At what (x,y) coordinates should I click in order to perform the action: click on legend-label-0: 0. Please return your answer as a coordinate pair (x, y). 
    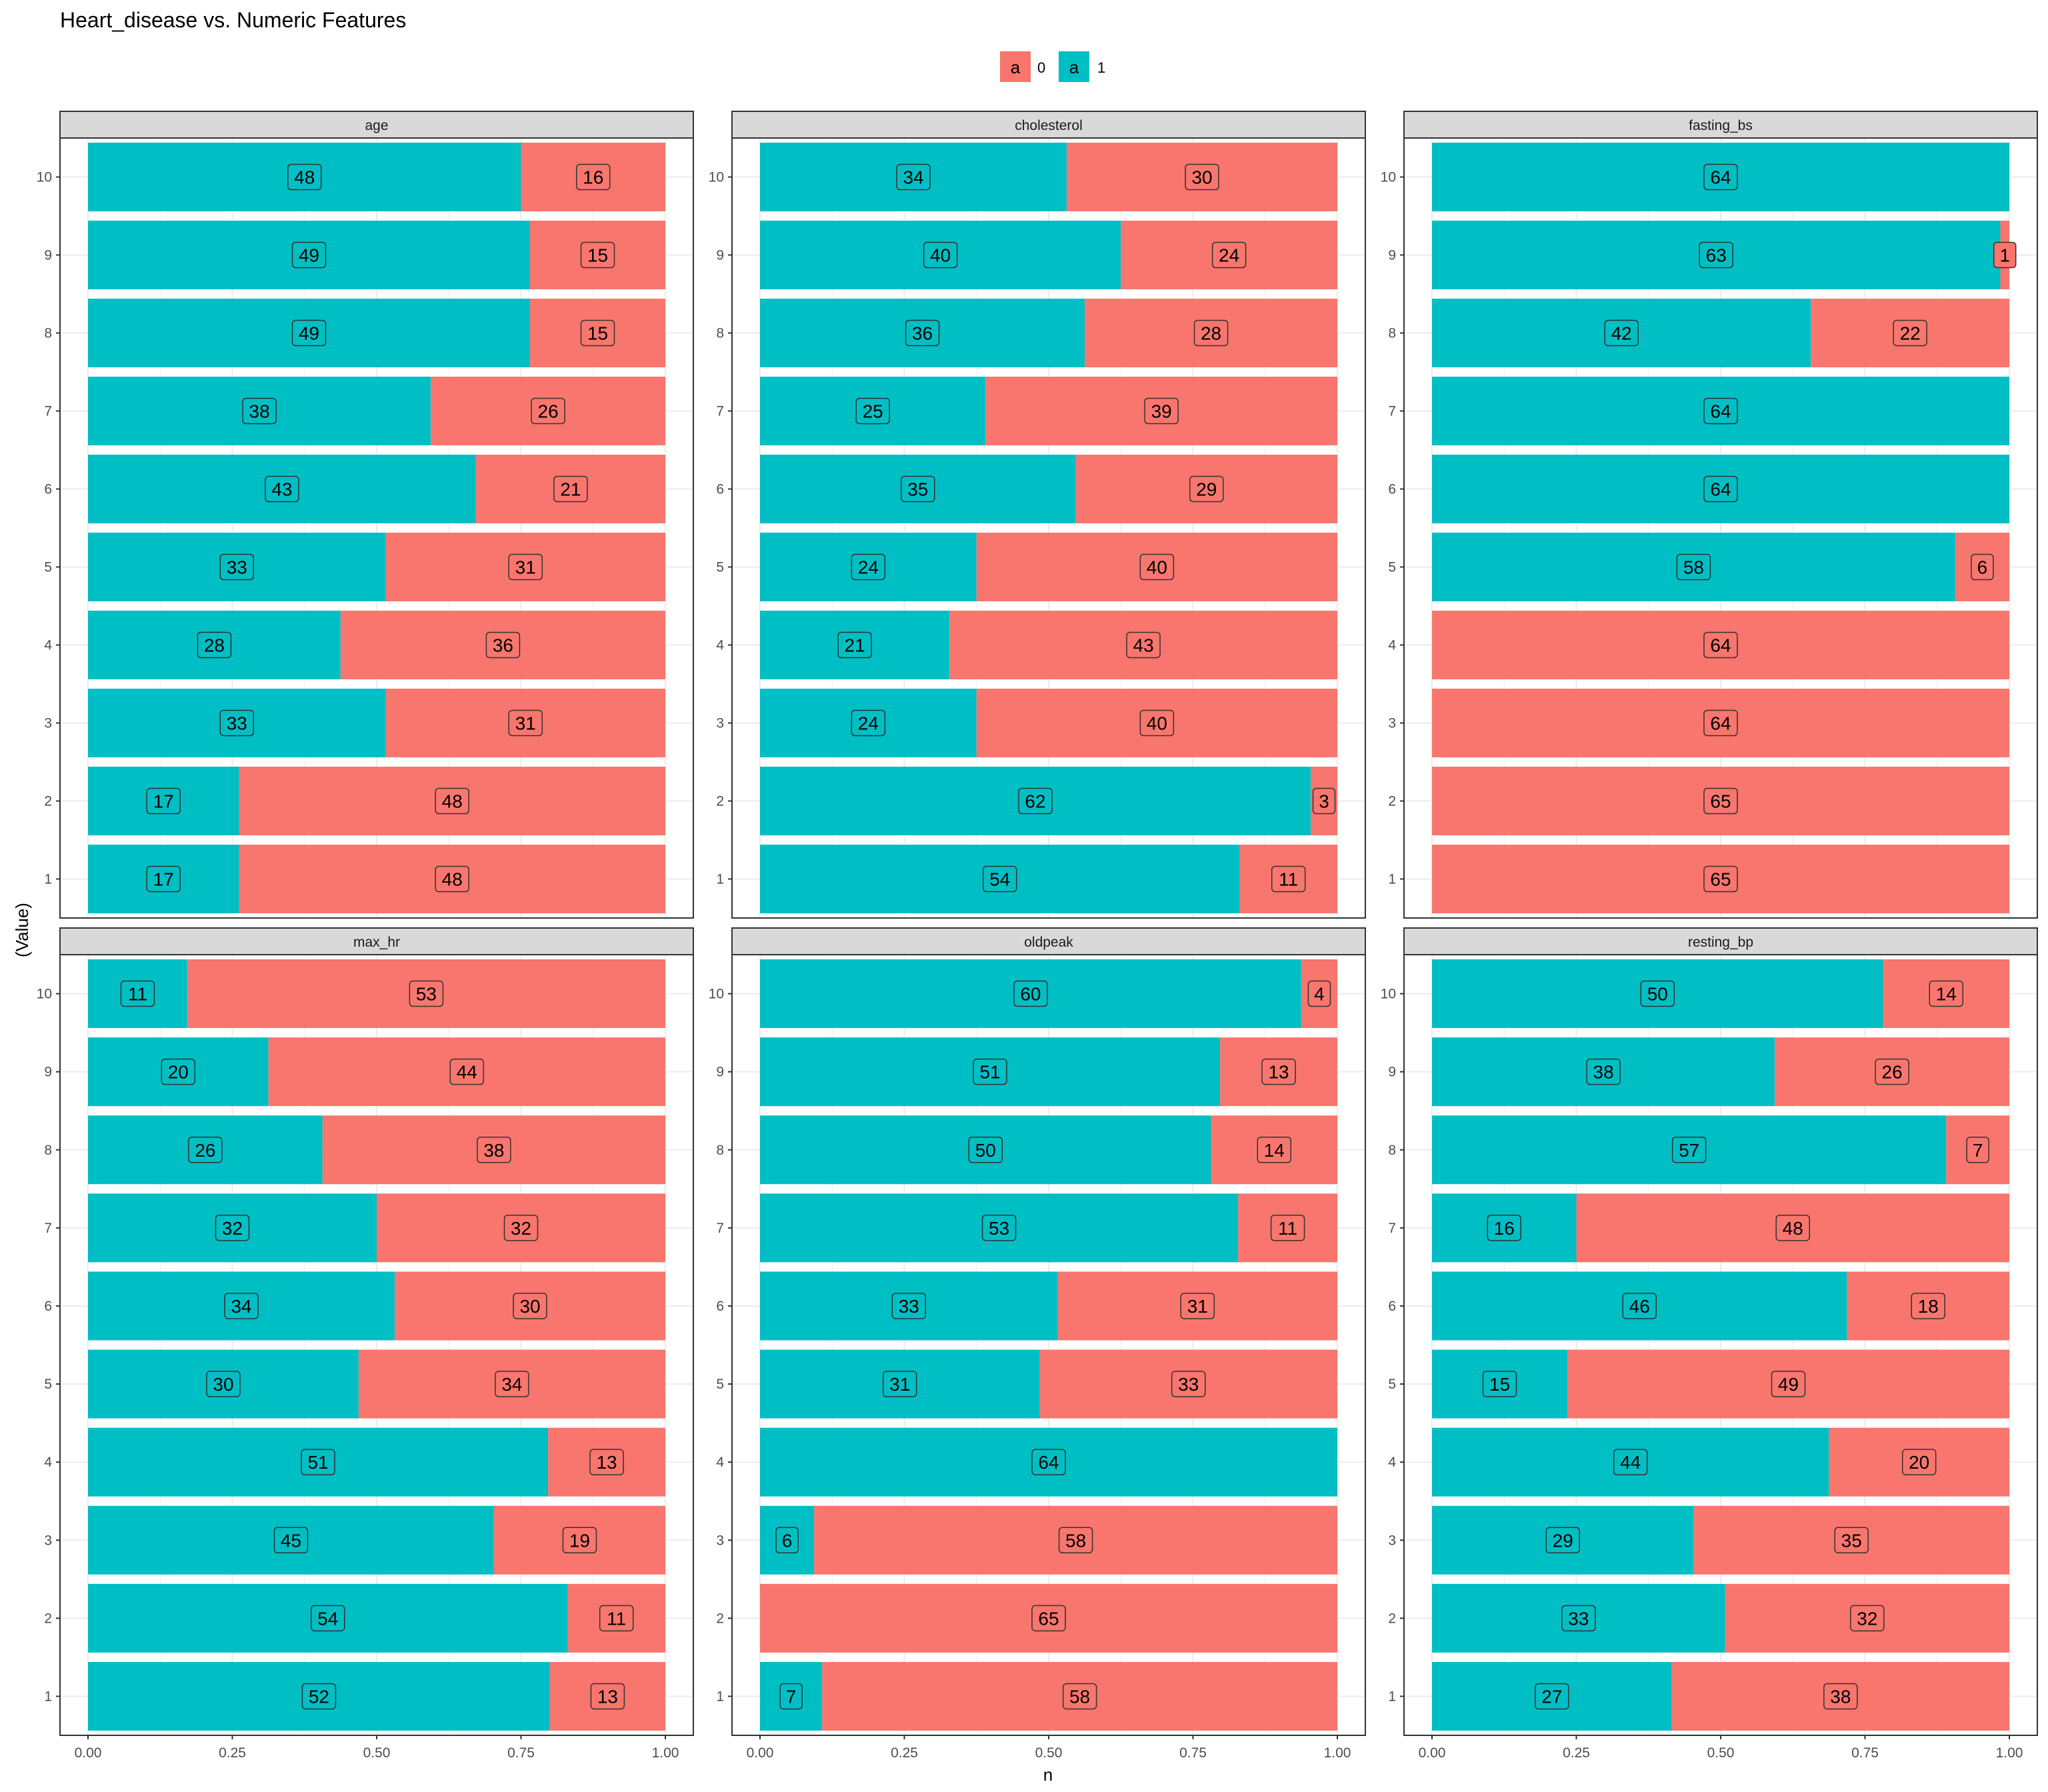
    Looking at the image, I should click on (1041, 67).